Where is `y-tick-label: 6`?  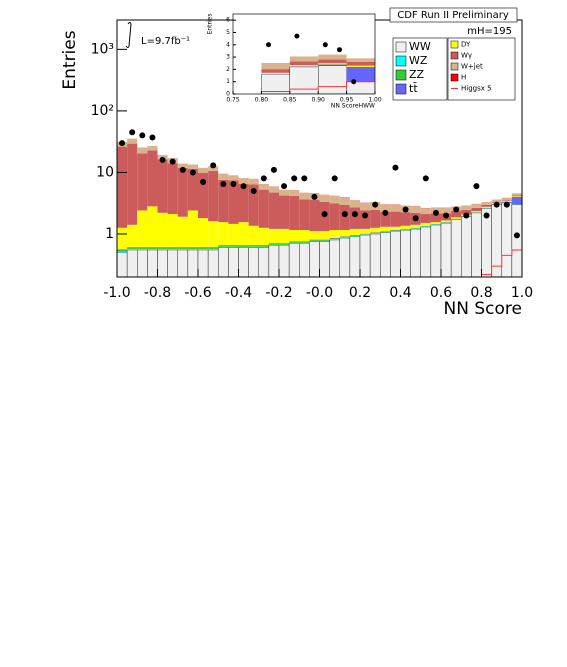 y-tick-label: 6 is located at coordinates (228, 20).